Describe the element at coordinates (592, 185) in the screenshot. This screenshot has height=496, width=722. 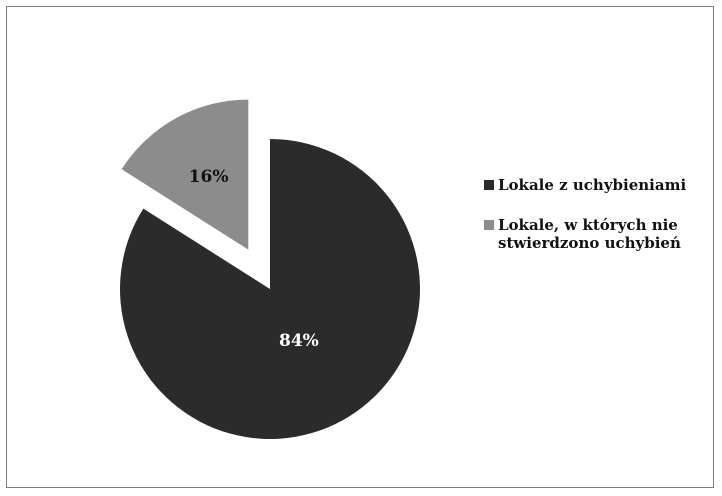
I see `legend-label: Lokale z uchybieniami` at that location.